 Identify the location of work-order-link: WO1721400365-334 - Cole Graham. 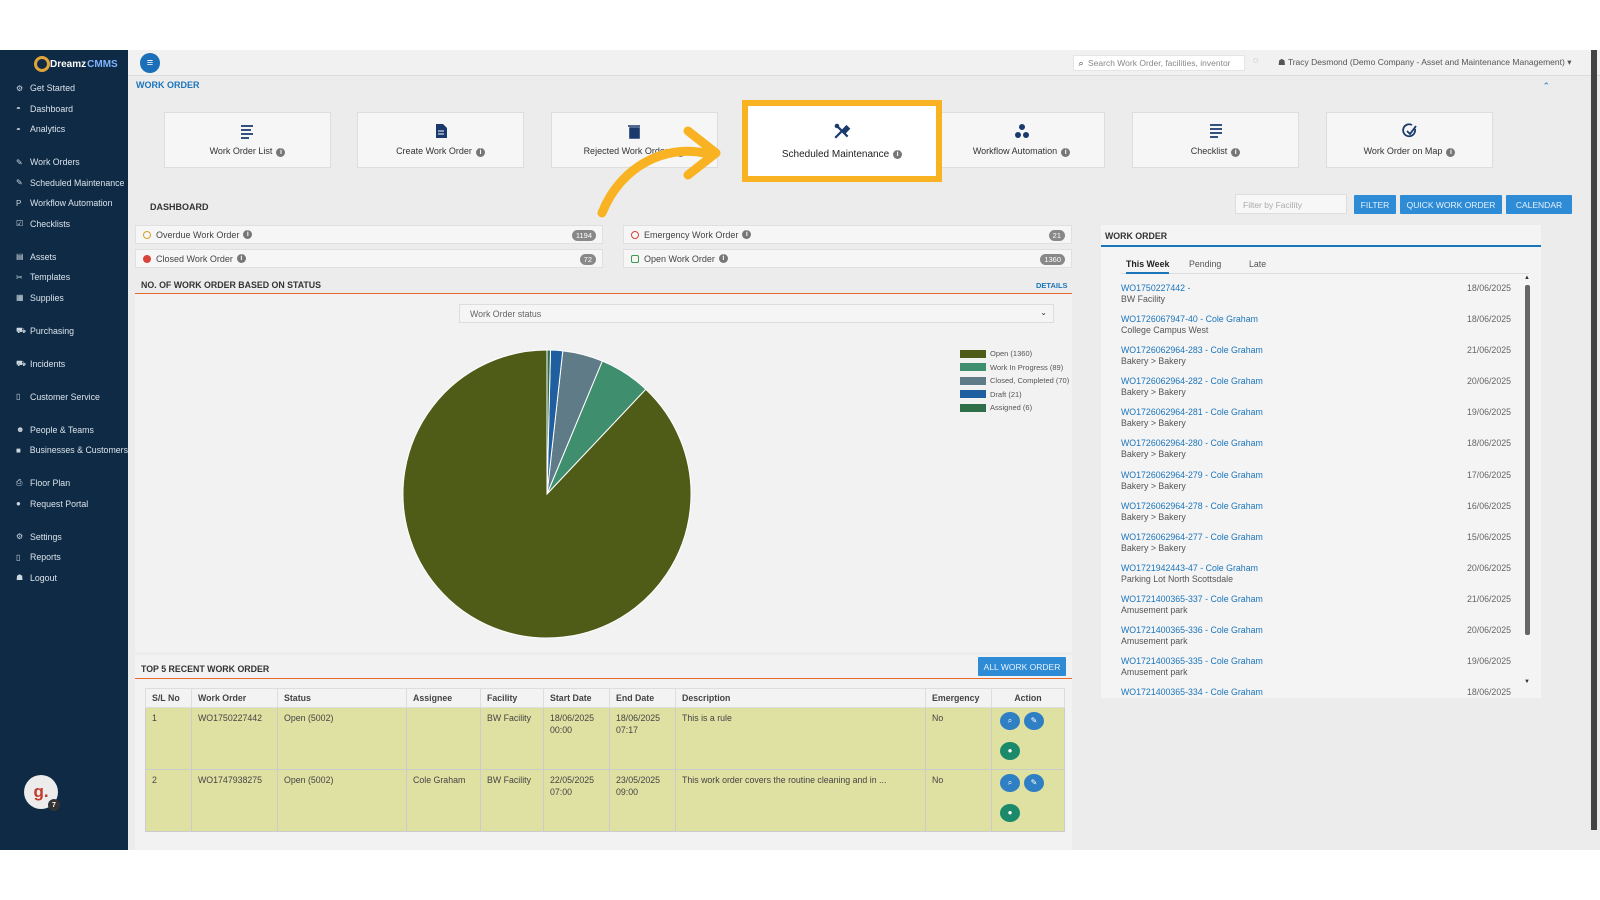
(1192, 692).